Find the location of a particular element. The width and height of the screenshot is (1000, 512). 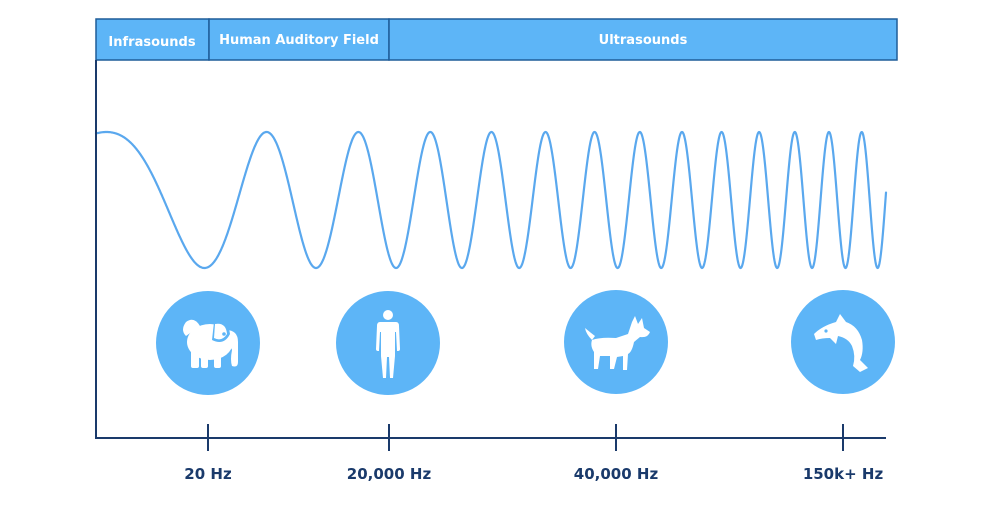

human-icon is located at coordinates (388, 344).